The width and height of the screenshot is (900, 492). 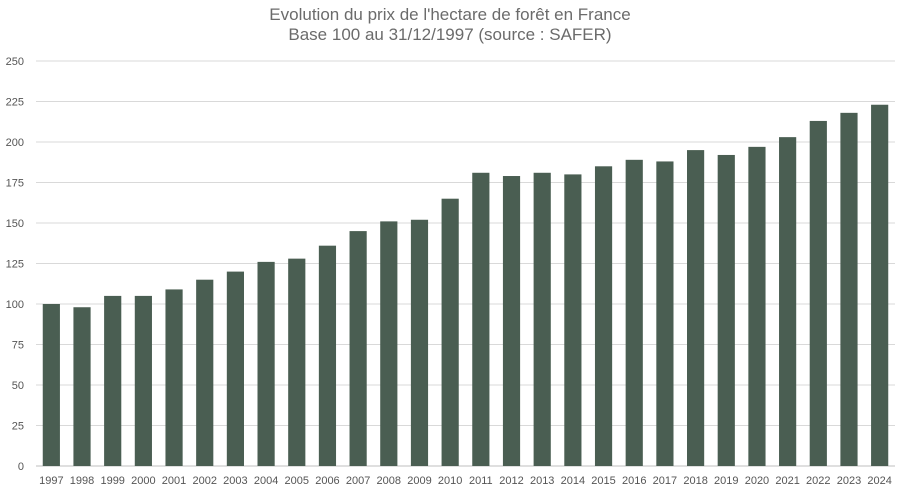 What do you see at coordinates (818, 293) in the screenshot?
I see `bar-2022` at bounding box center [818, 293].